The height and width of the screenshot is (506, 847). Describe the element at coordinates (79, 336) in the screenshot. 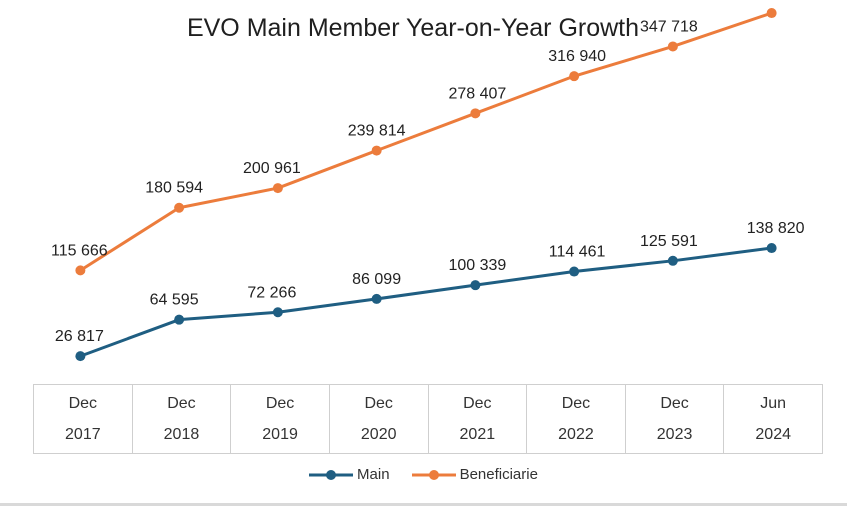

I see `data-label: 26 817` at that location.